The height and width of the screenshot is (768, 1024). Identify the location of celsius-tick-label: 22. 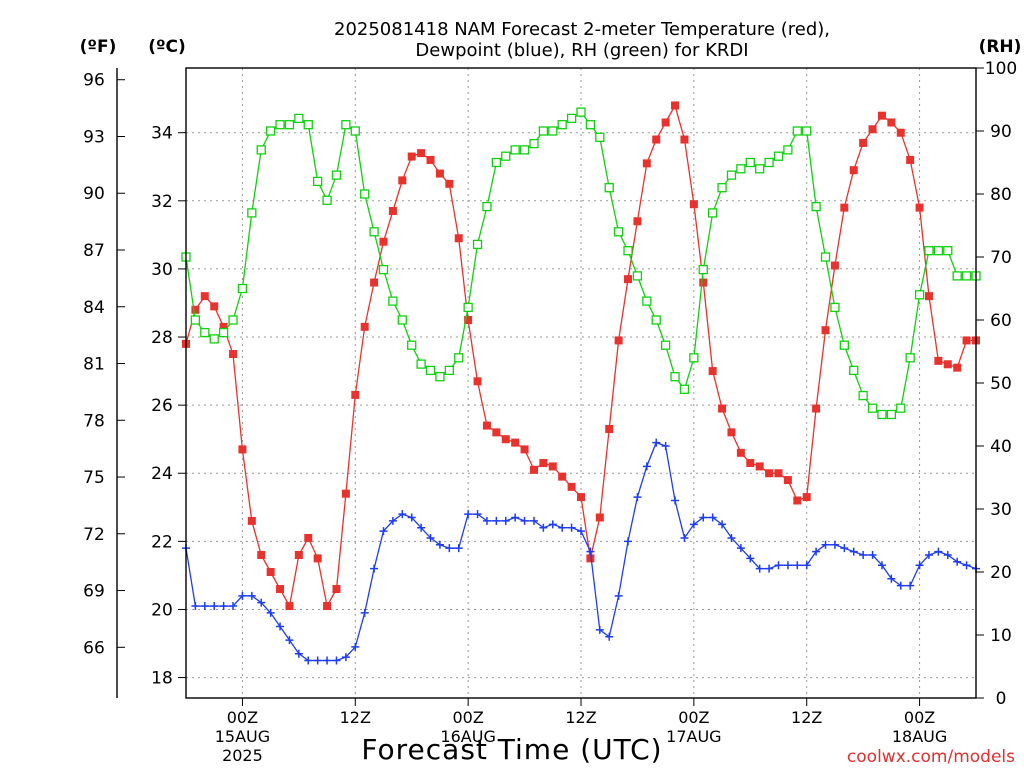
(162, 542).